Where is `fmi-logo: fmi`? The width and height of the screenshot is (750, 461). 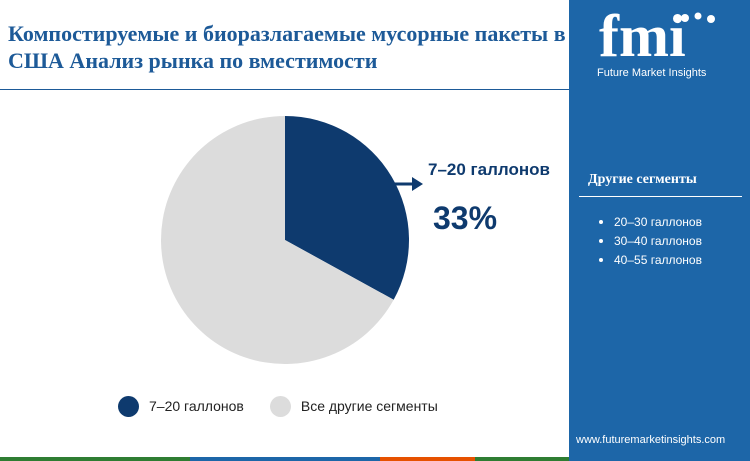 fmi-logo: fmi is located at coordinates (657, 34).